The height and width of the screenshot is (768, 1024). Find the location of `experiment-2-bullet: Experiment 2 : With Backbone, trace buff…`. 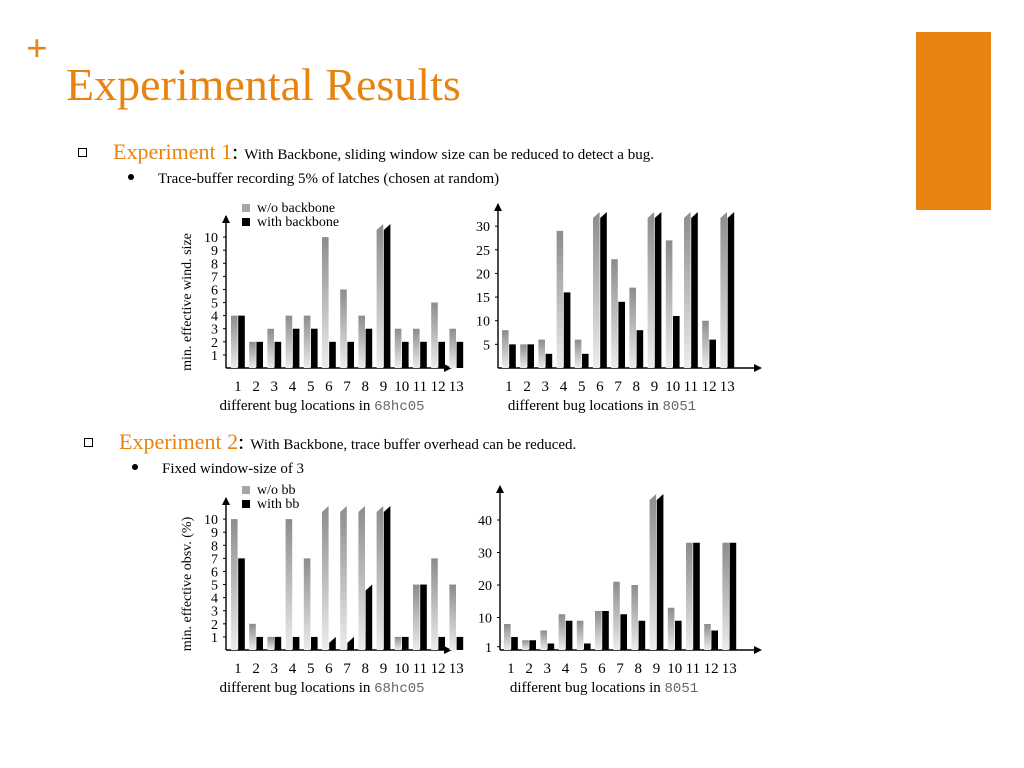

experiment-2-bullet: Experiment 2 : With Backbone, trace buff… is located at coordinates (330, 442).